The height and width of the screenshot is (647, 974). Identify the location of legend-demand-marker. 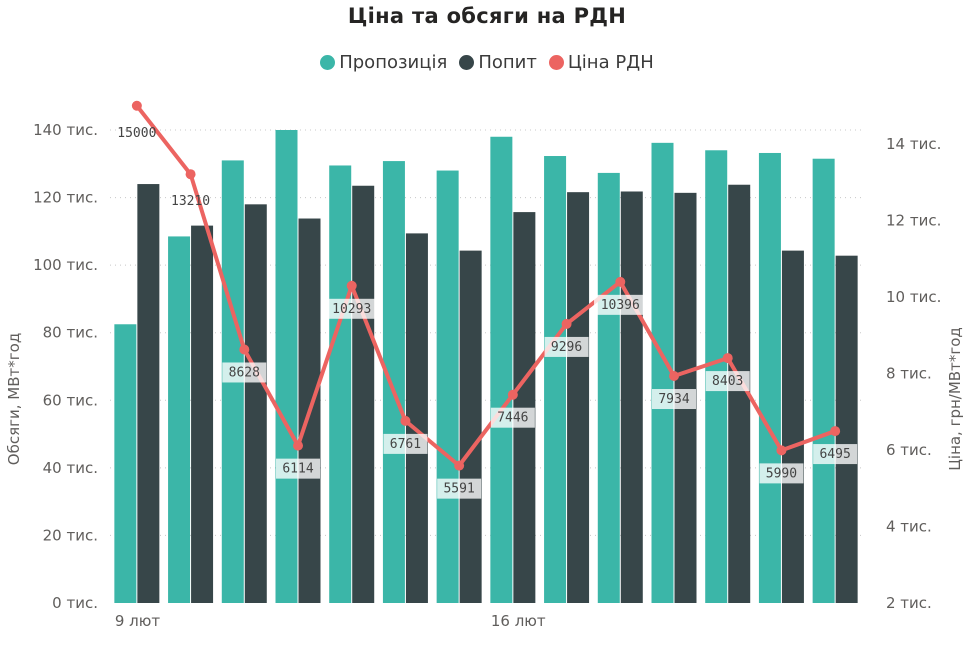
(467, 62).